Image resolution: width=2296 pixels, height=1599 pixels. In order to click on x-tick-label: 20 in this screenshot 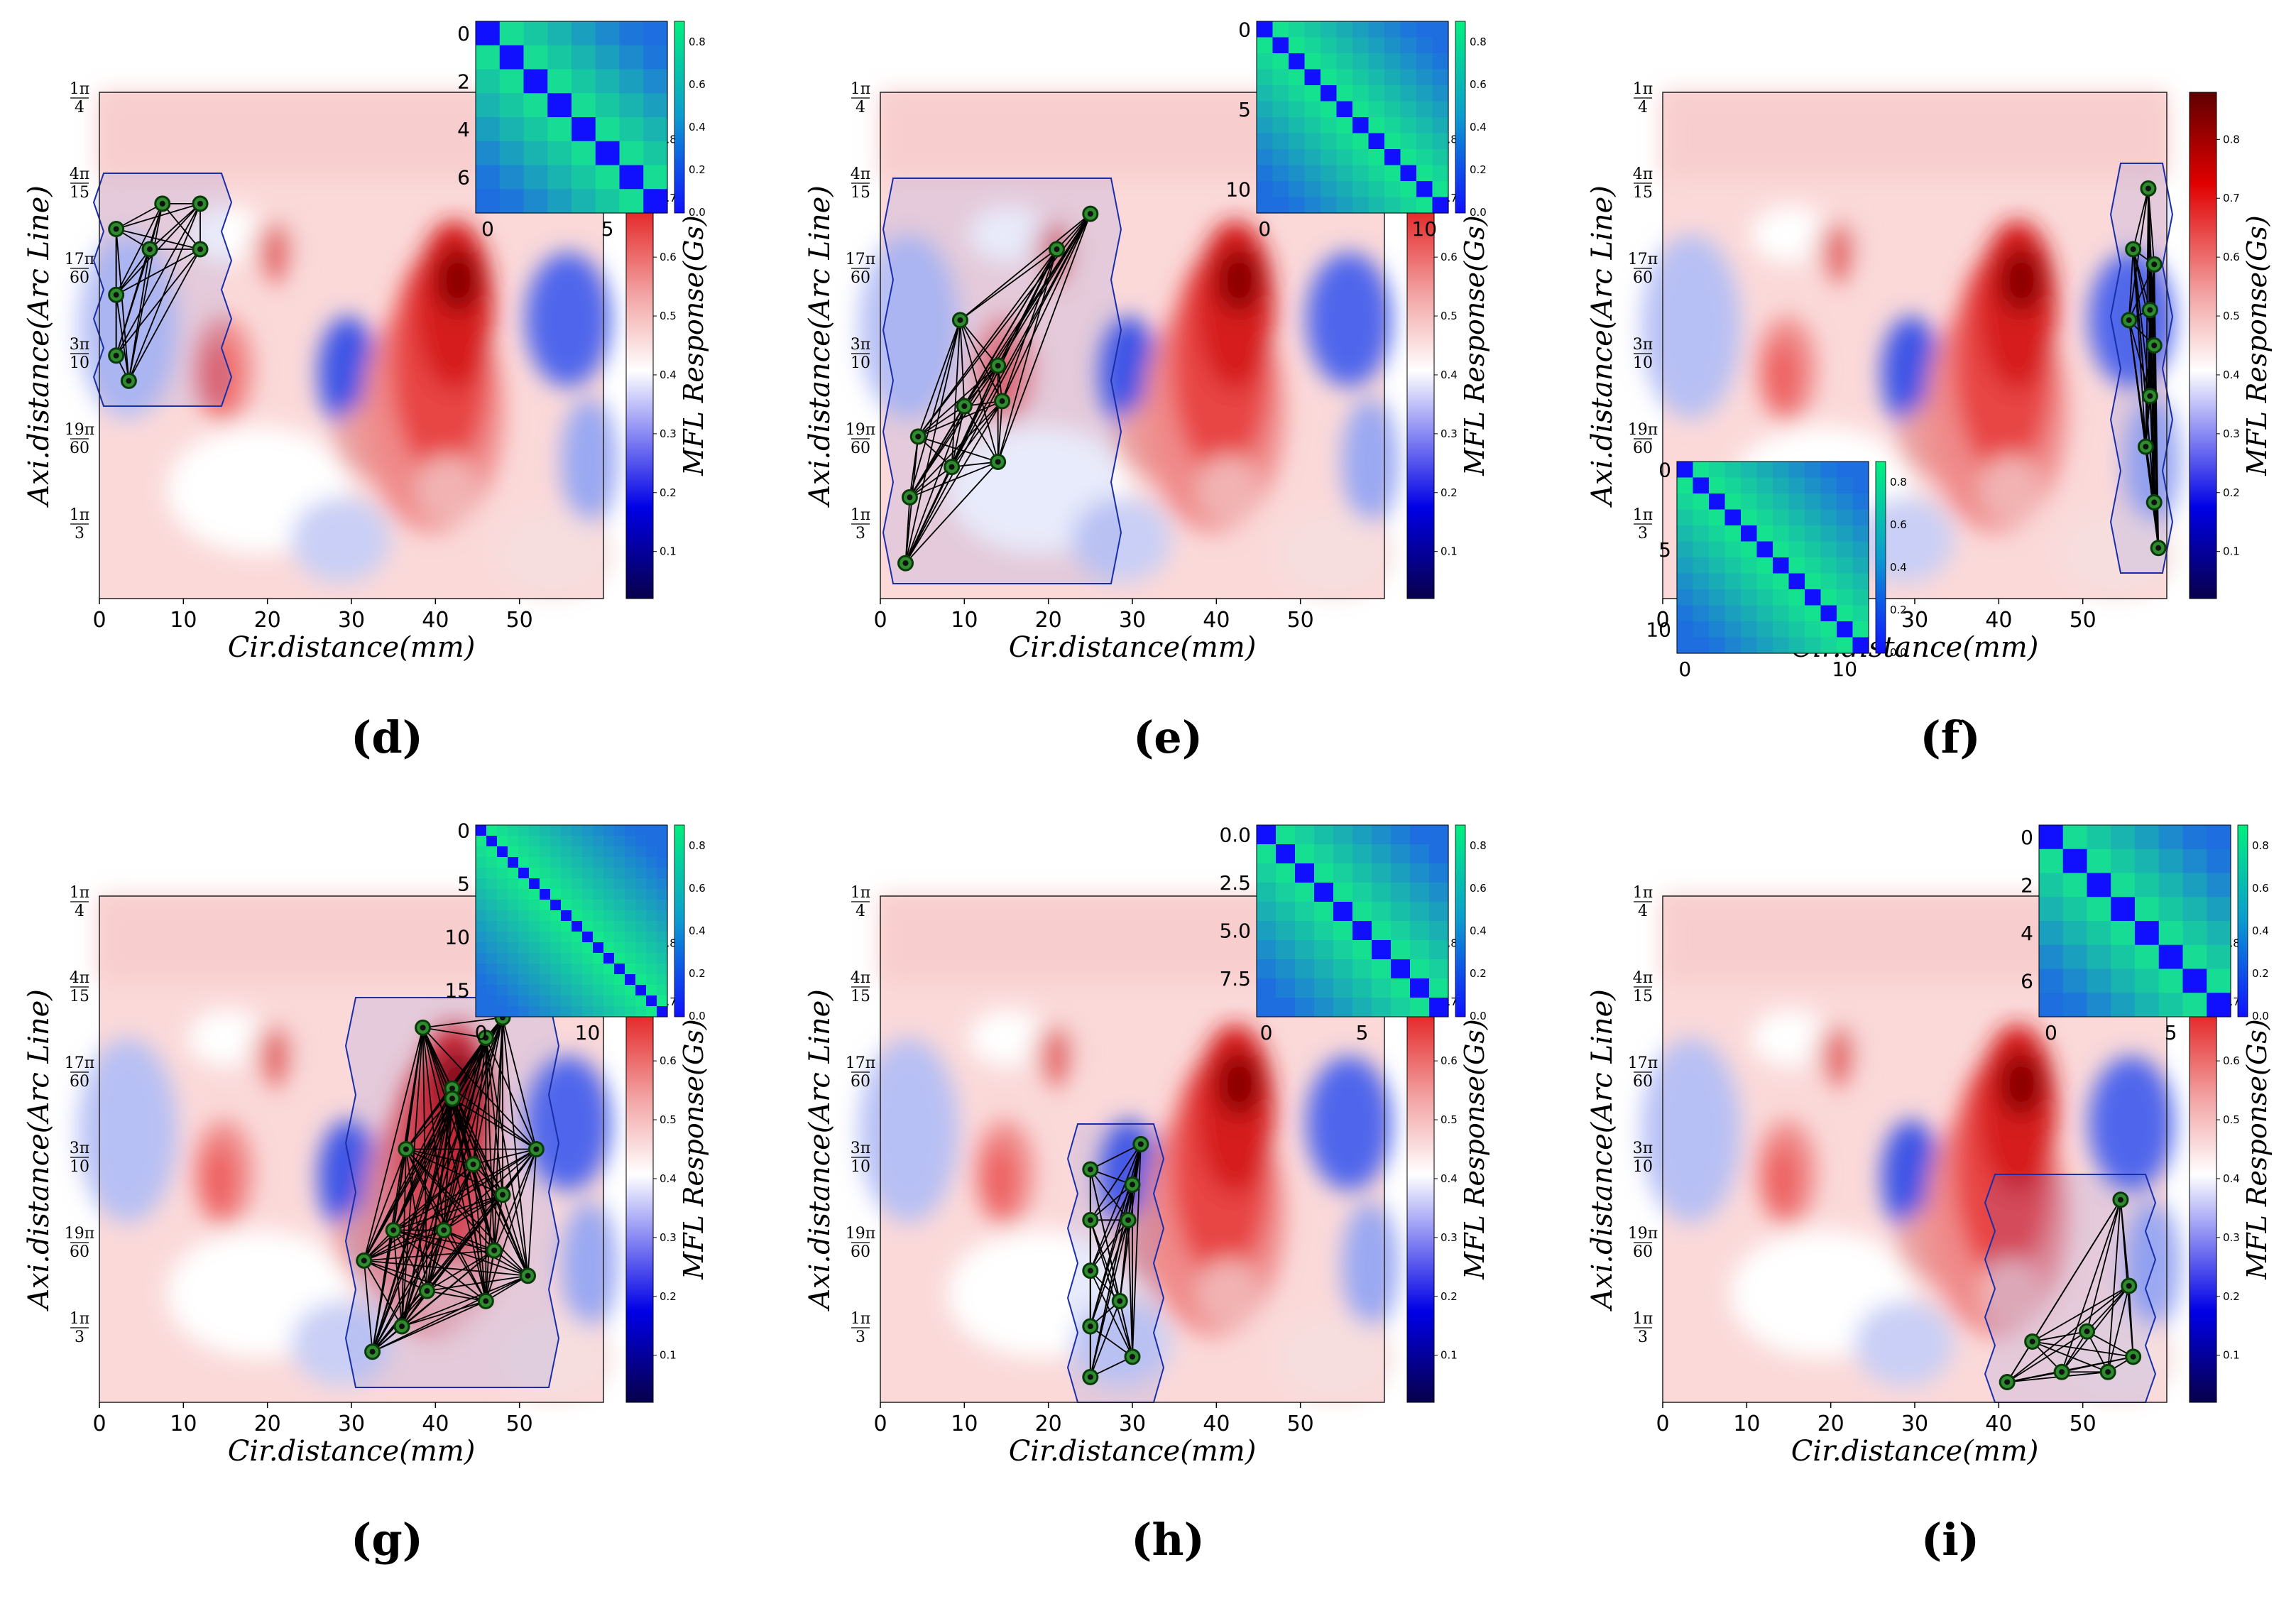, I will do `click(1048, 620)`.